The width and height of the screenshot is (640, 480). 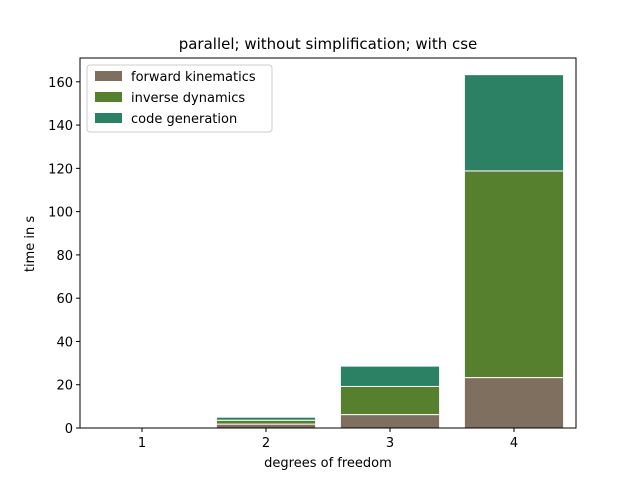 I want to click on x-tick-label: 4, so click(x=514, y=443).